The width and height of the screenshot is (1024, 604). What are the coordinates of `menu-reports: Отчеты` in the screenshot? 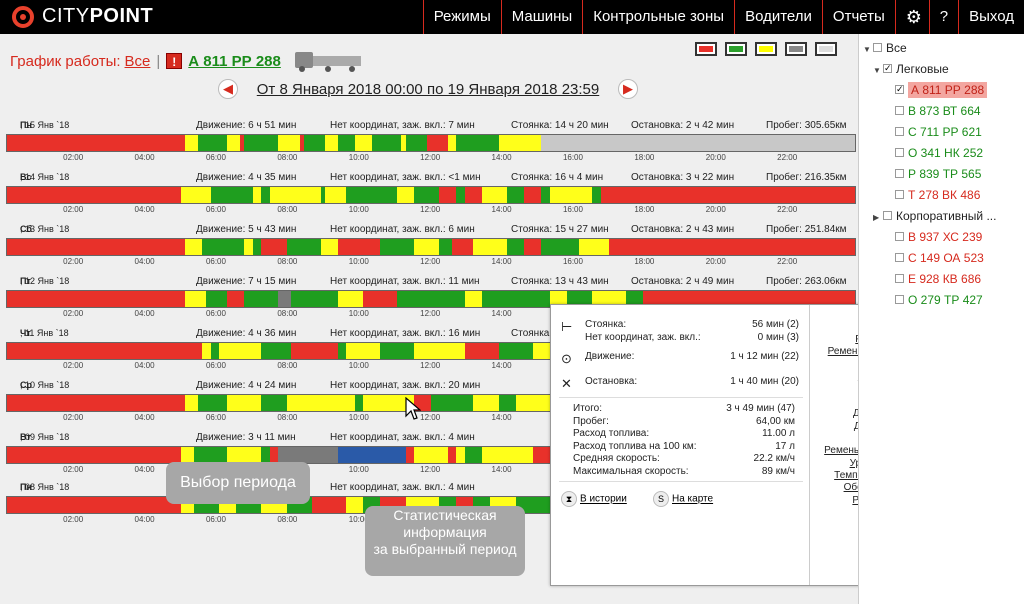 It's located at (858, 17).